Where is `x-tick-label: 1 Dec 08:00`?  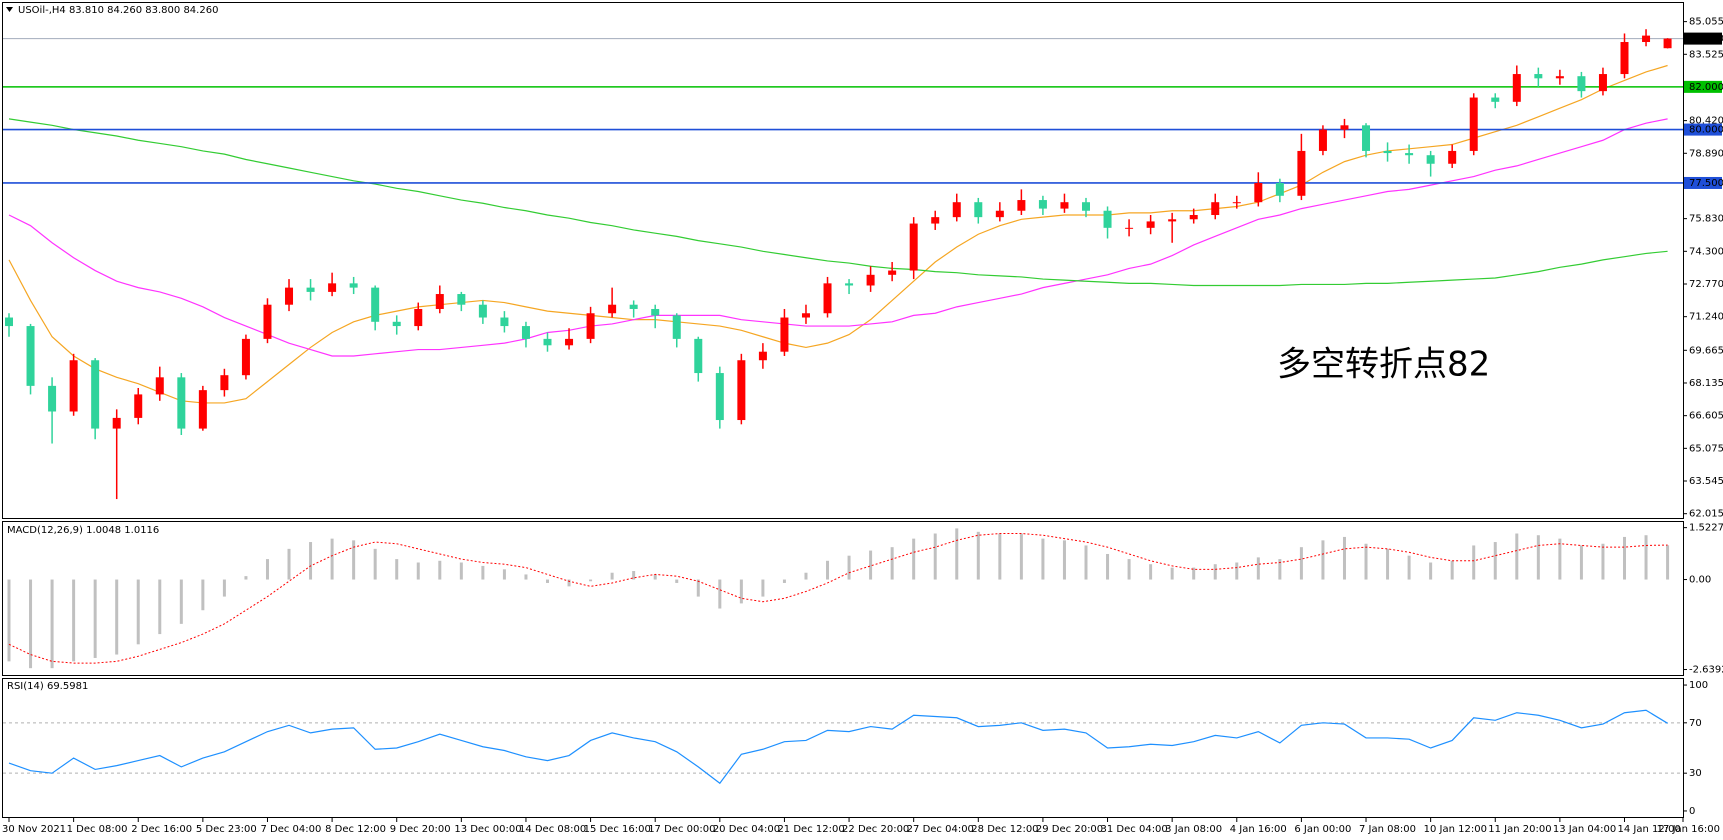 x-tick-label: 1 Dec 08:00 is located at coordinates (97, 829).